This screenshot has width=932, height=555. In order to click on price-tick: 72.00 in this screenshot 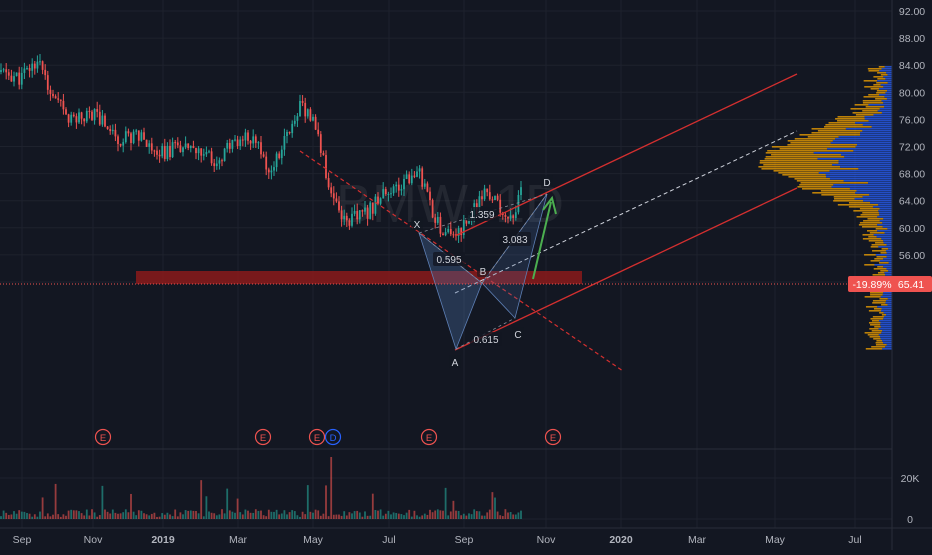, I will do `click(912, 148)`.